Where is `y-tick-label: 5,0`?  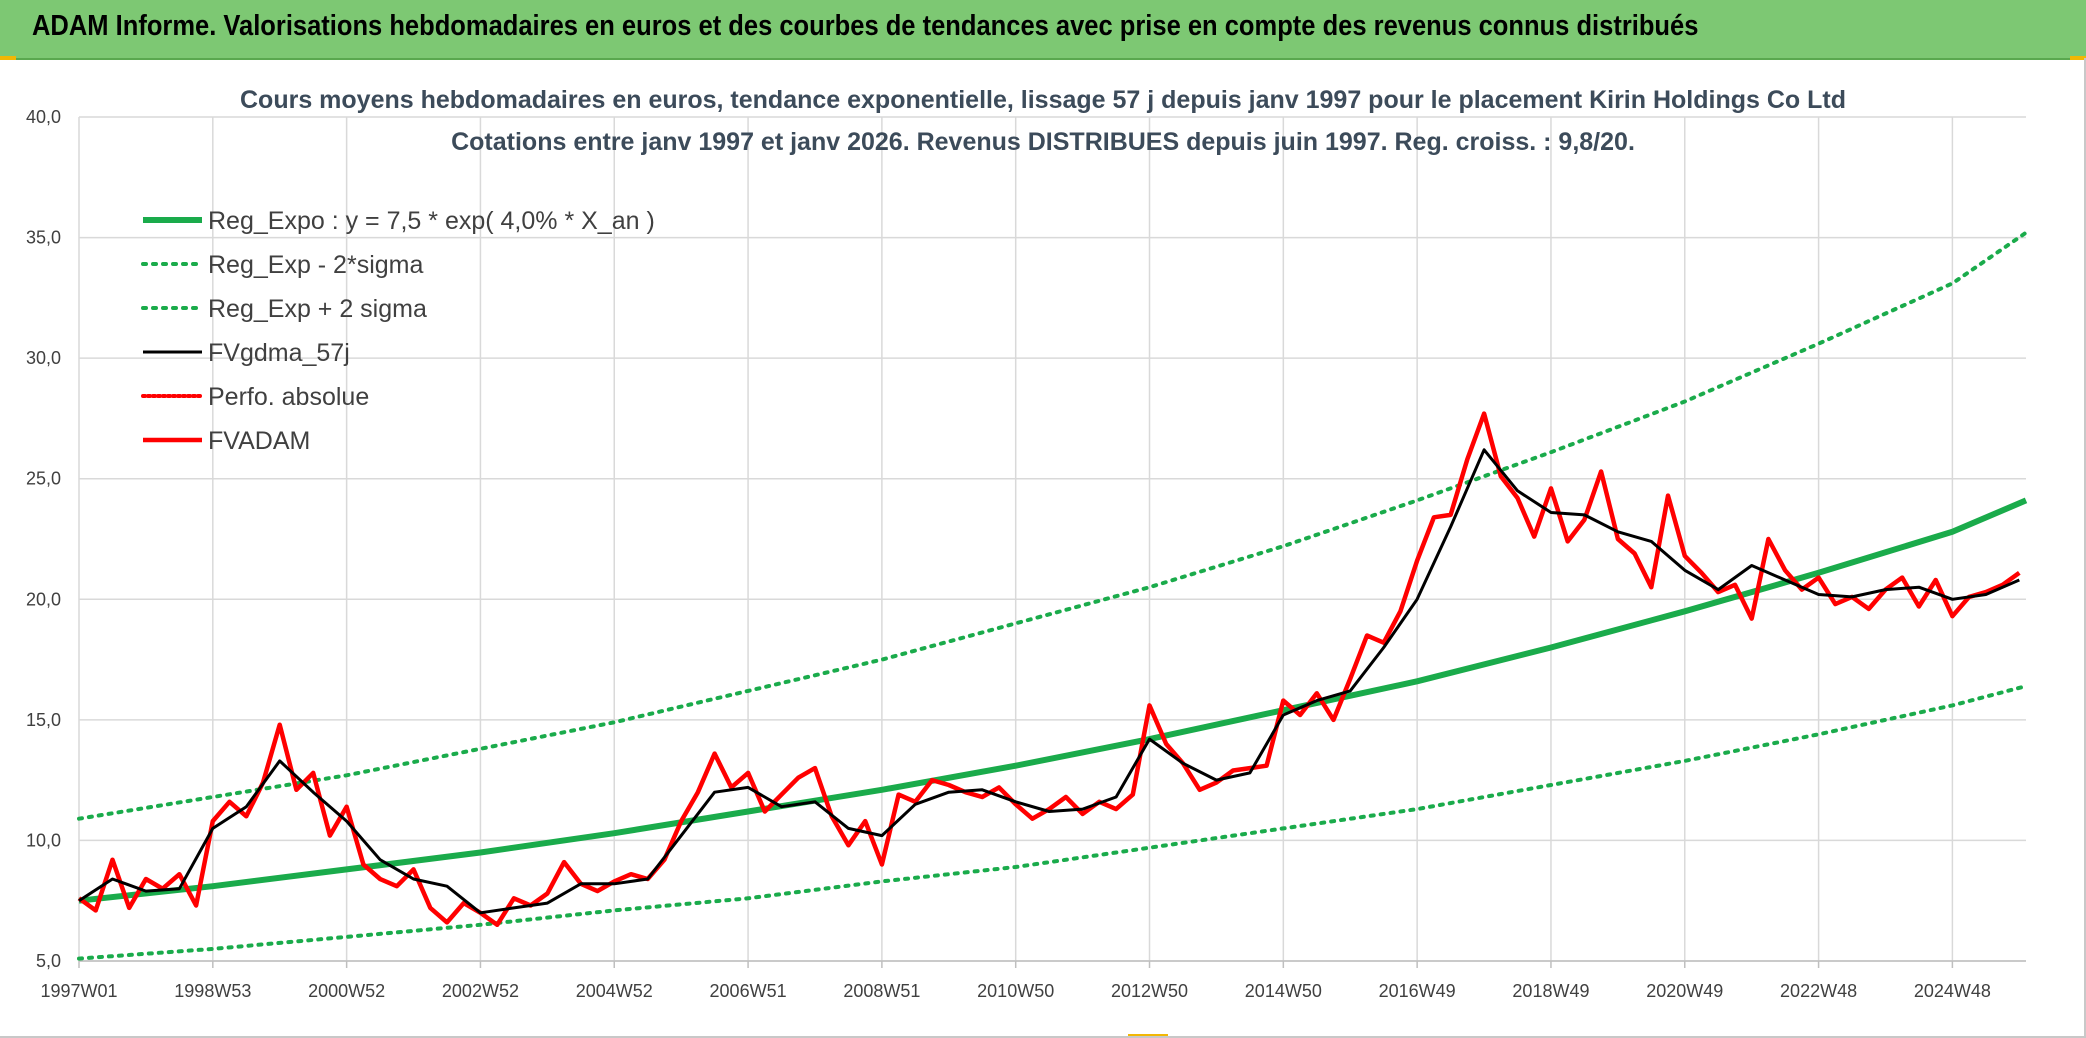
y-tick-label: 5,0 is located at coordinates (48, 961).